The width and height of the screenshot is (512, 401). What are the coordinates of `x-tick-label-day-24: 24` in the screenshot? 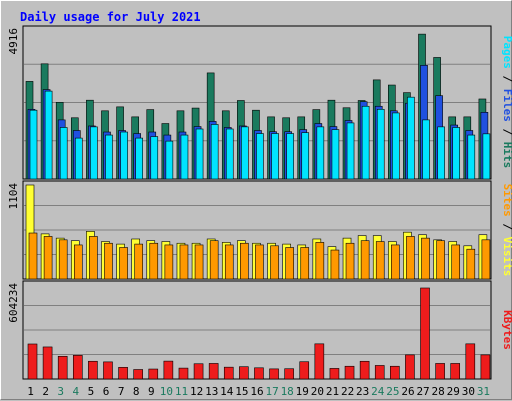 It's located at (378, 391).